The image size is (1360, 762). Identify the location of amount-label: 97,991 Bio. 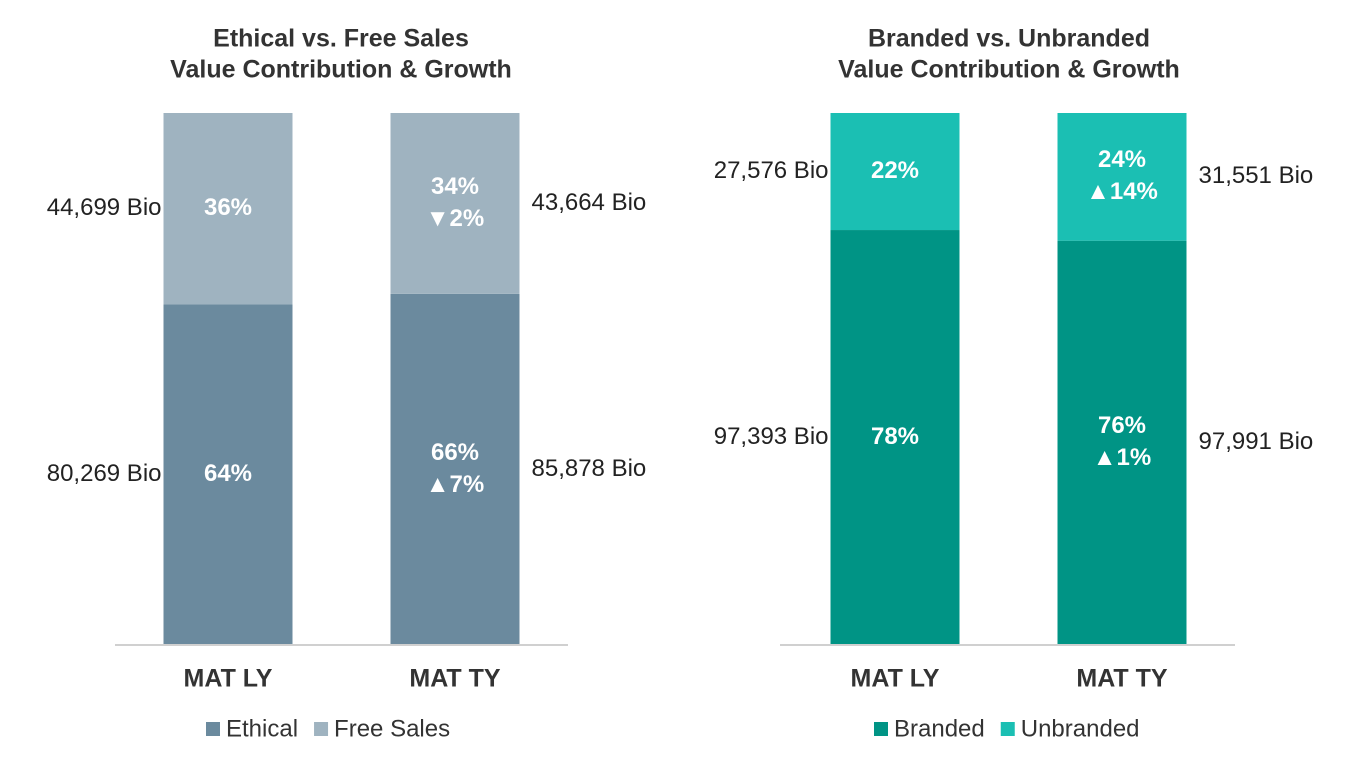
(1256, 441).